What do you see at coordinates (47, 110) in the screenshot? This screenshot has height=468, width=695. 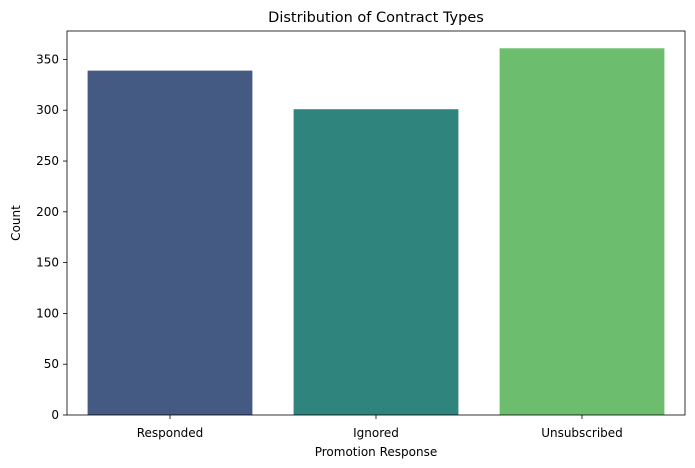 I see `y-tick-label: 300` at bounding box center [47, 110].